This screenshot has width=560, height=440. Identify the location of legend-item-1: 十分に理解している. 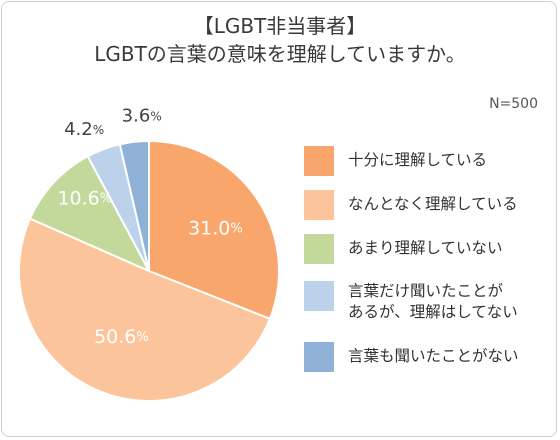
(395, 161).